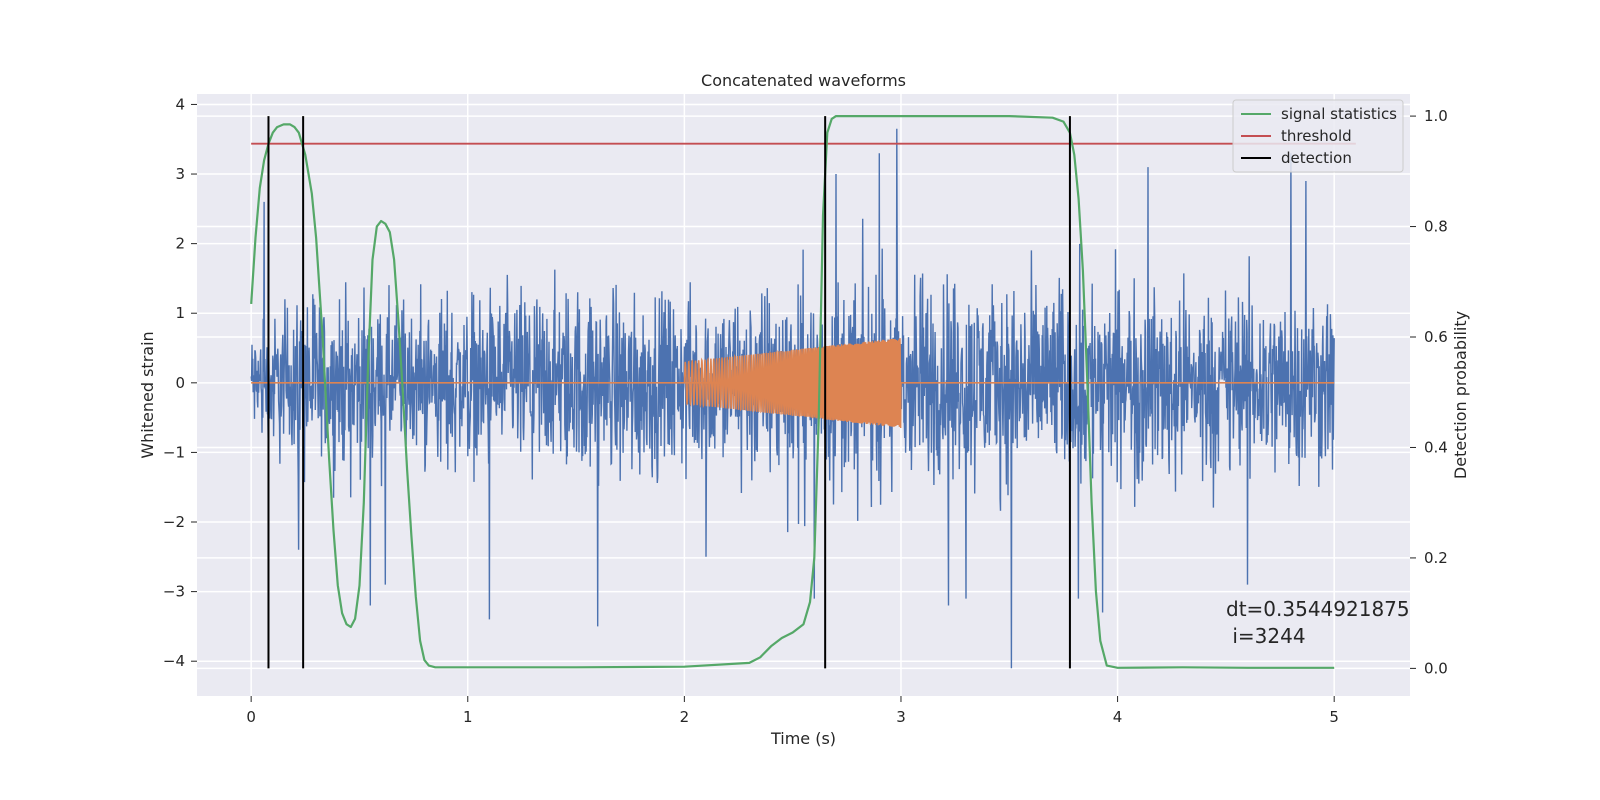 This screenshot has height=800, width=1600. Describe the element at coordinates (1460, 395) in the screenshot. I see `y2-axis-label: Detection probability` at that location.